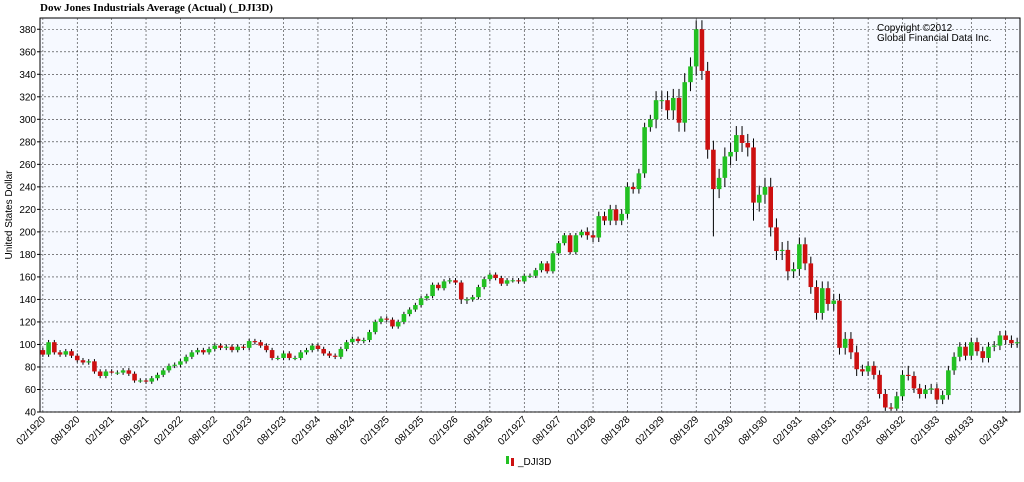  I want to click on y-tick-label: 80, so click(31, 367).